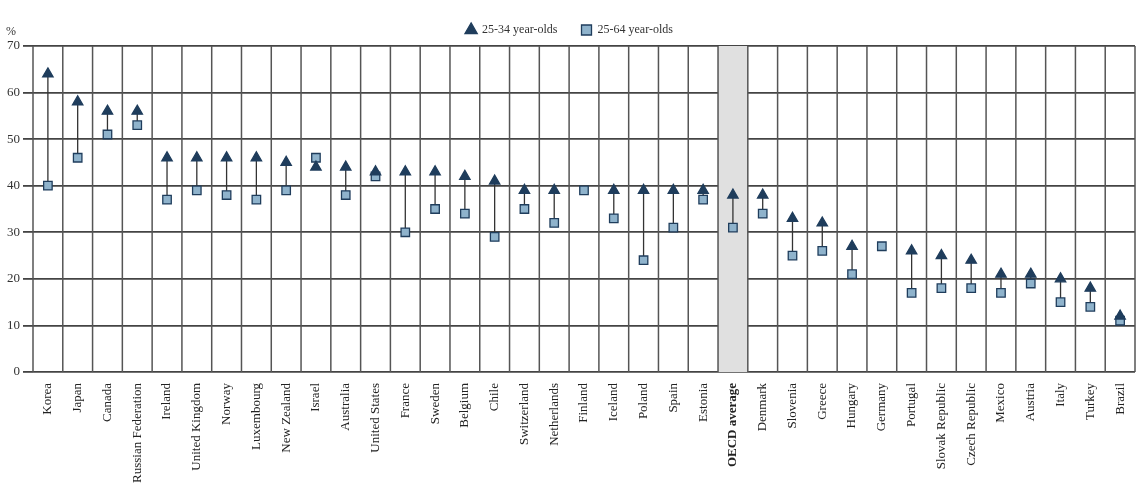 This screenshot has height=490, width=1143. Describe the element at coordinates (16, 371) in the screenshot. I see `y-tick-label: 0` at that location.